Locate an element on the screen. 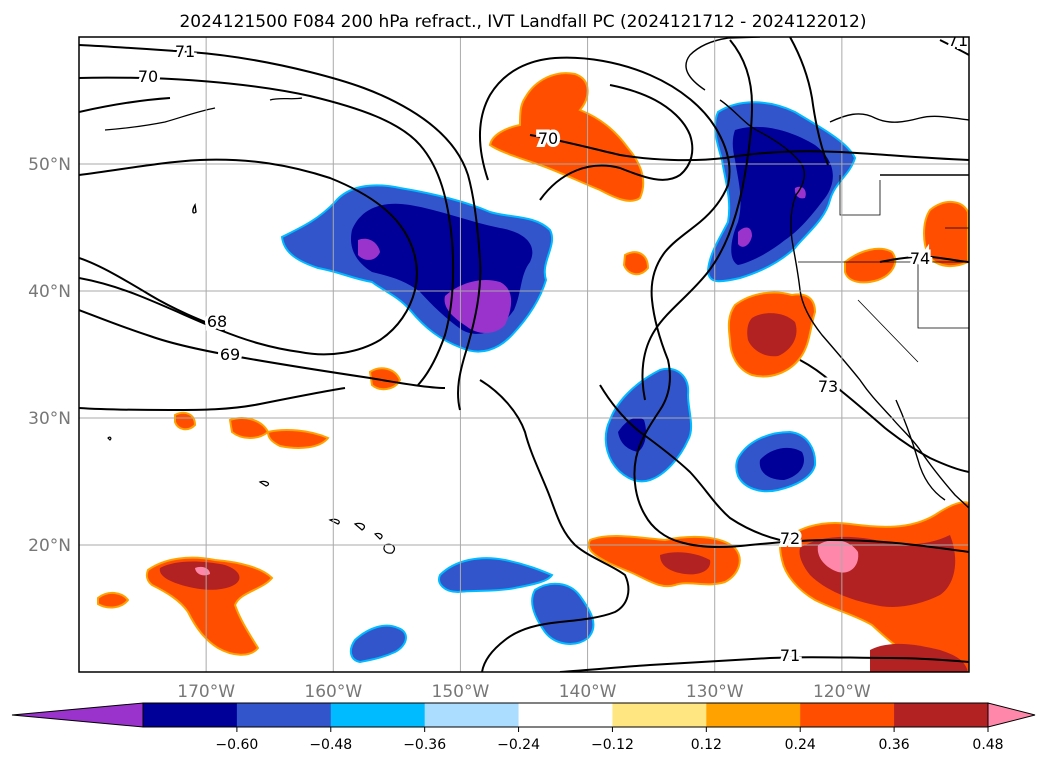 Image resolution: width=1047 pixels, height=765 pixels. southern-red-region is located at coordinates (685, 563).